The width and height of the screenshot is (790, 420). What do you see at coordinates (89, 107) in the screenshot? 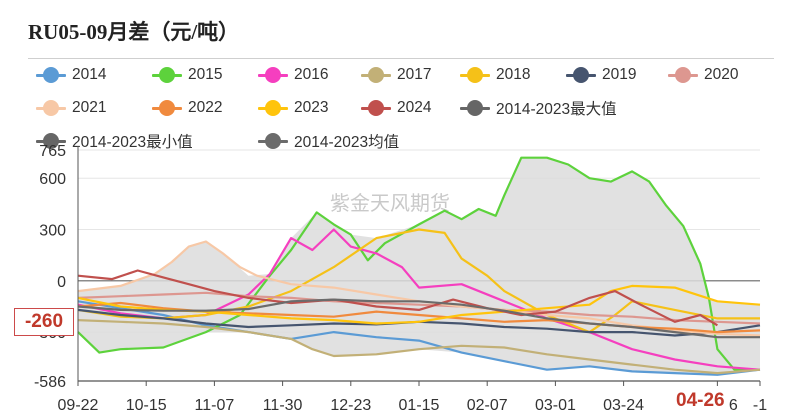
I see `legend-label: 2021` at bounding box center [89, 107].